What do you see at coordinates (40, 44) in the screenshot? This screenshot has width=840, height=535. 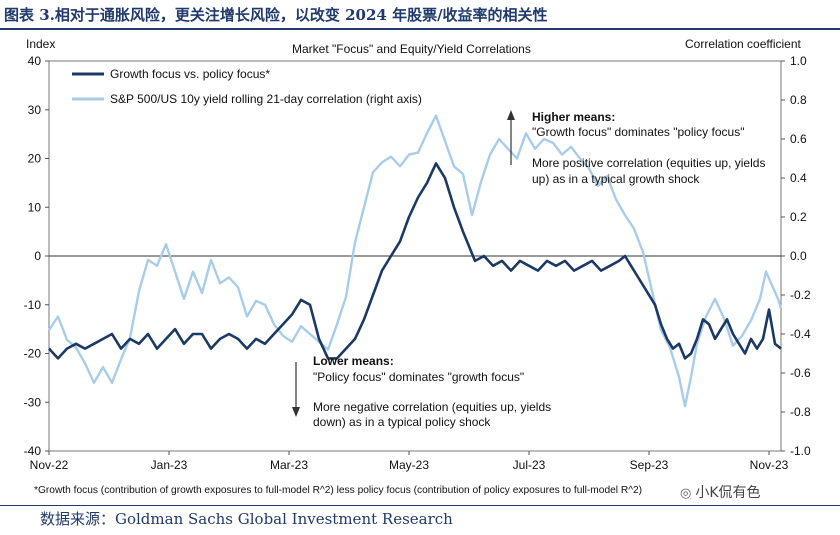 I see `left-axis-label: Index` at bounding box center [40, 44].